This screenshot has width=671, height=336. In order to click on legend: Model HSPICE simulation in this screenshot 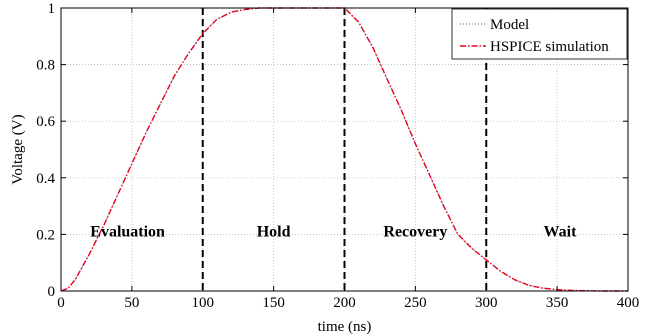, I will do `click(539, 34)`.